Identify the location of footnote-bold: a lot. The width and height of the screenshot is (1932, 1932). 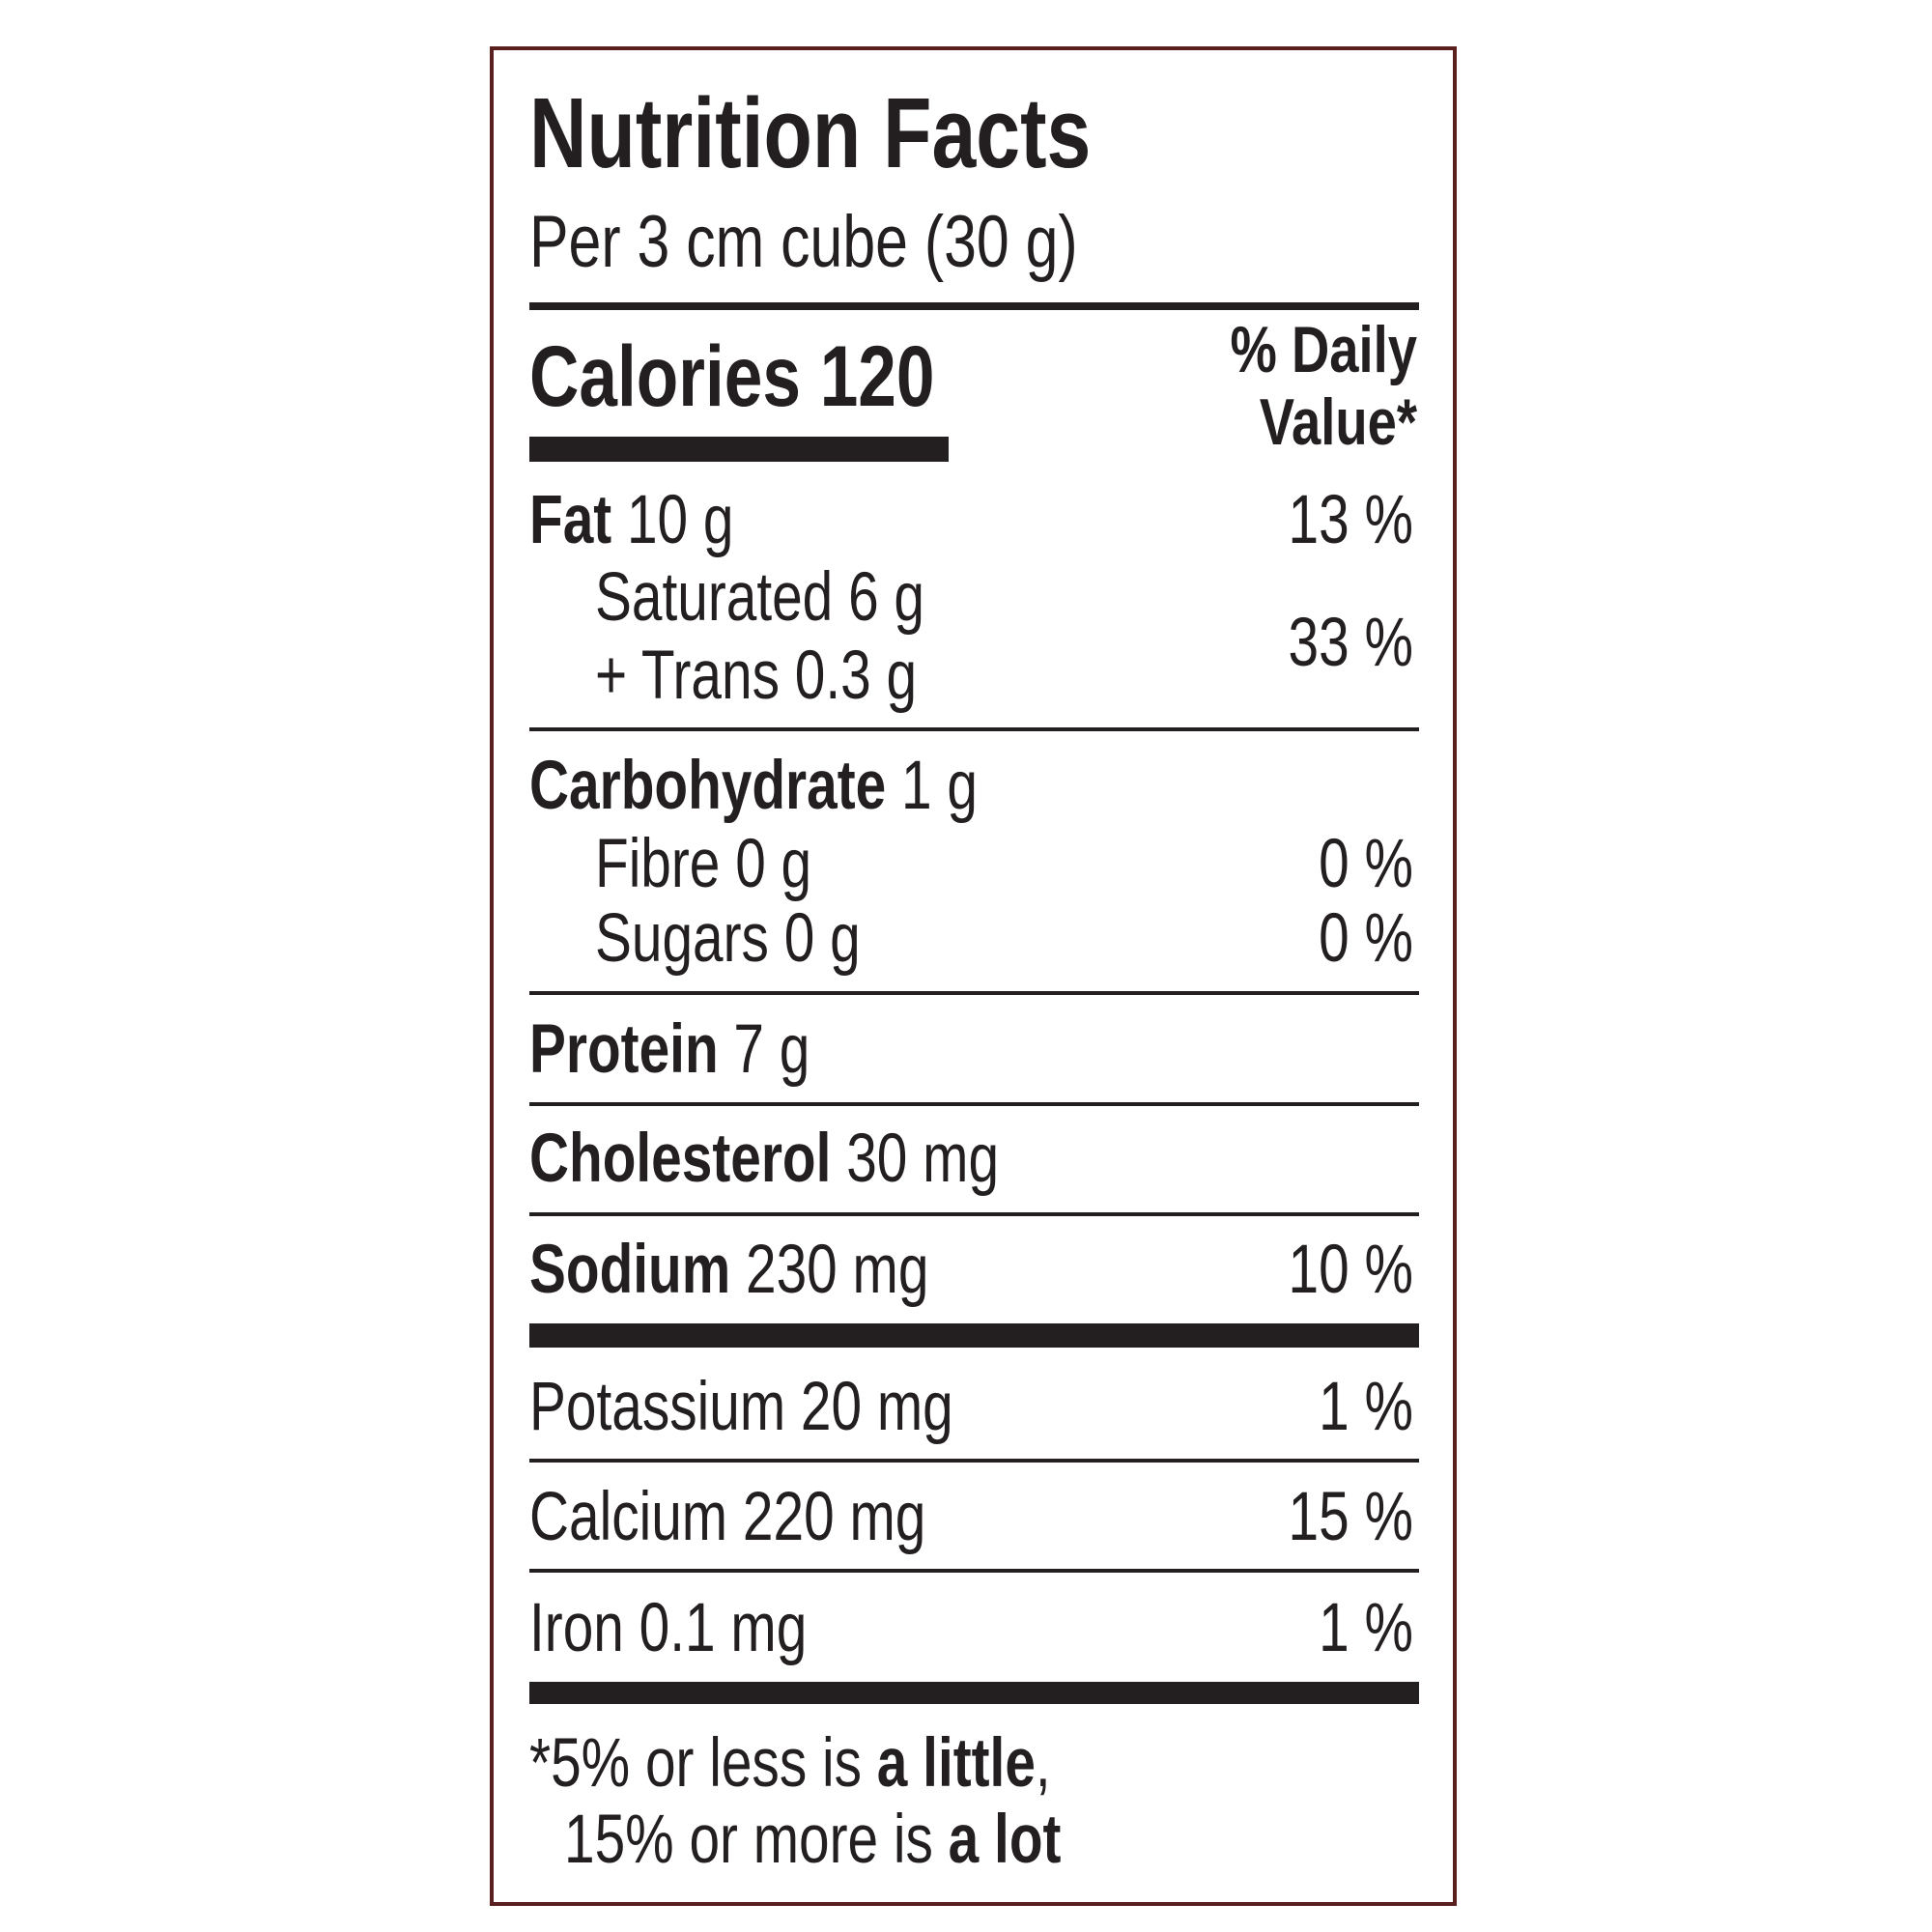
(1005, 1839).